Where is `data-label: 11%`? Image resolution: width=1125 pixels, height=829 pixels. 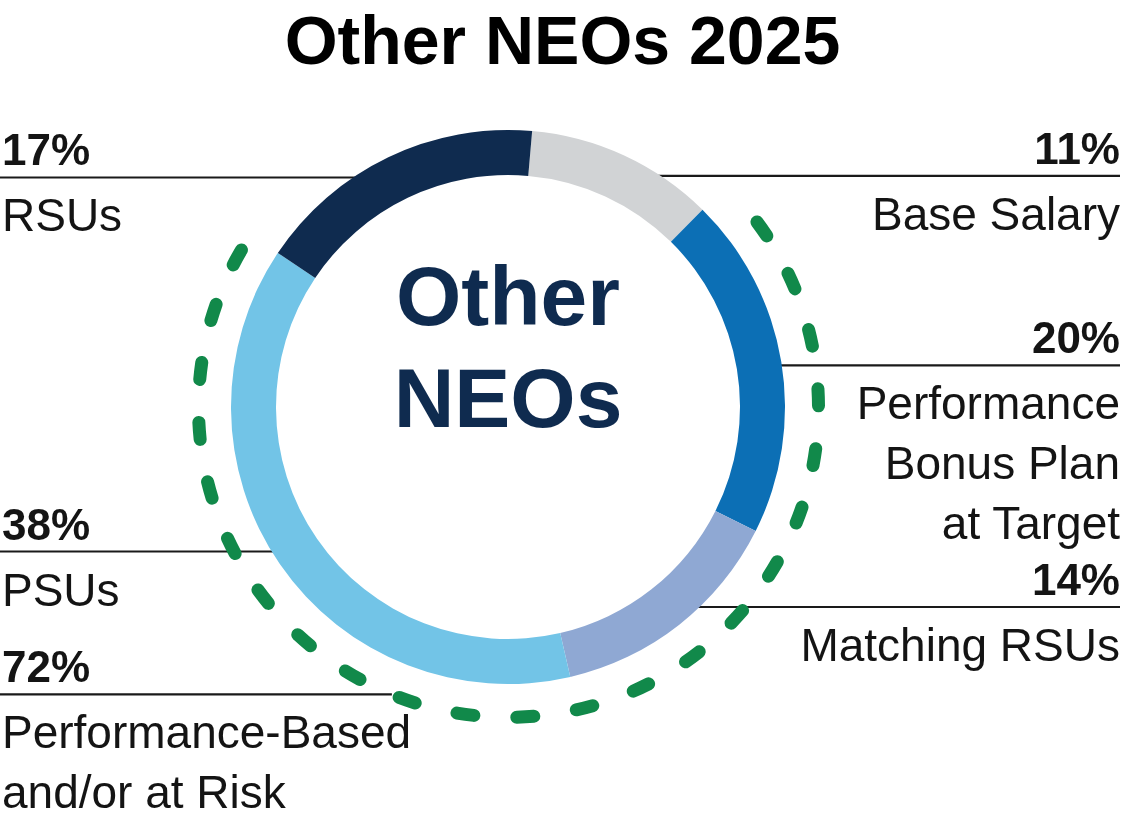 data-label: 11% is located at coordinates (1077, 148).